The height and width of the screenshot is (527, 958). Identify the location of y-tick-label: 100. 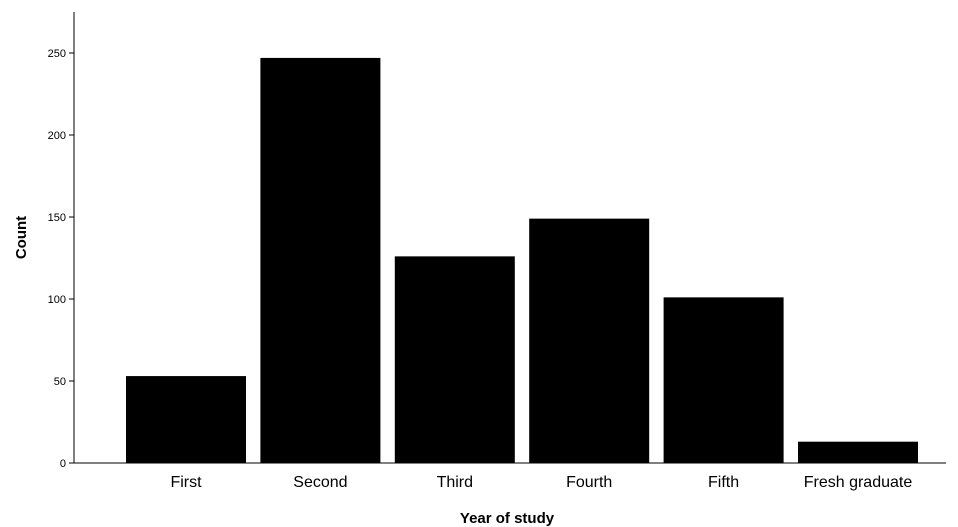
(57, 300).